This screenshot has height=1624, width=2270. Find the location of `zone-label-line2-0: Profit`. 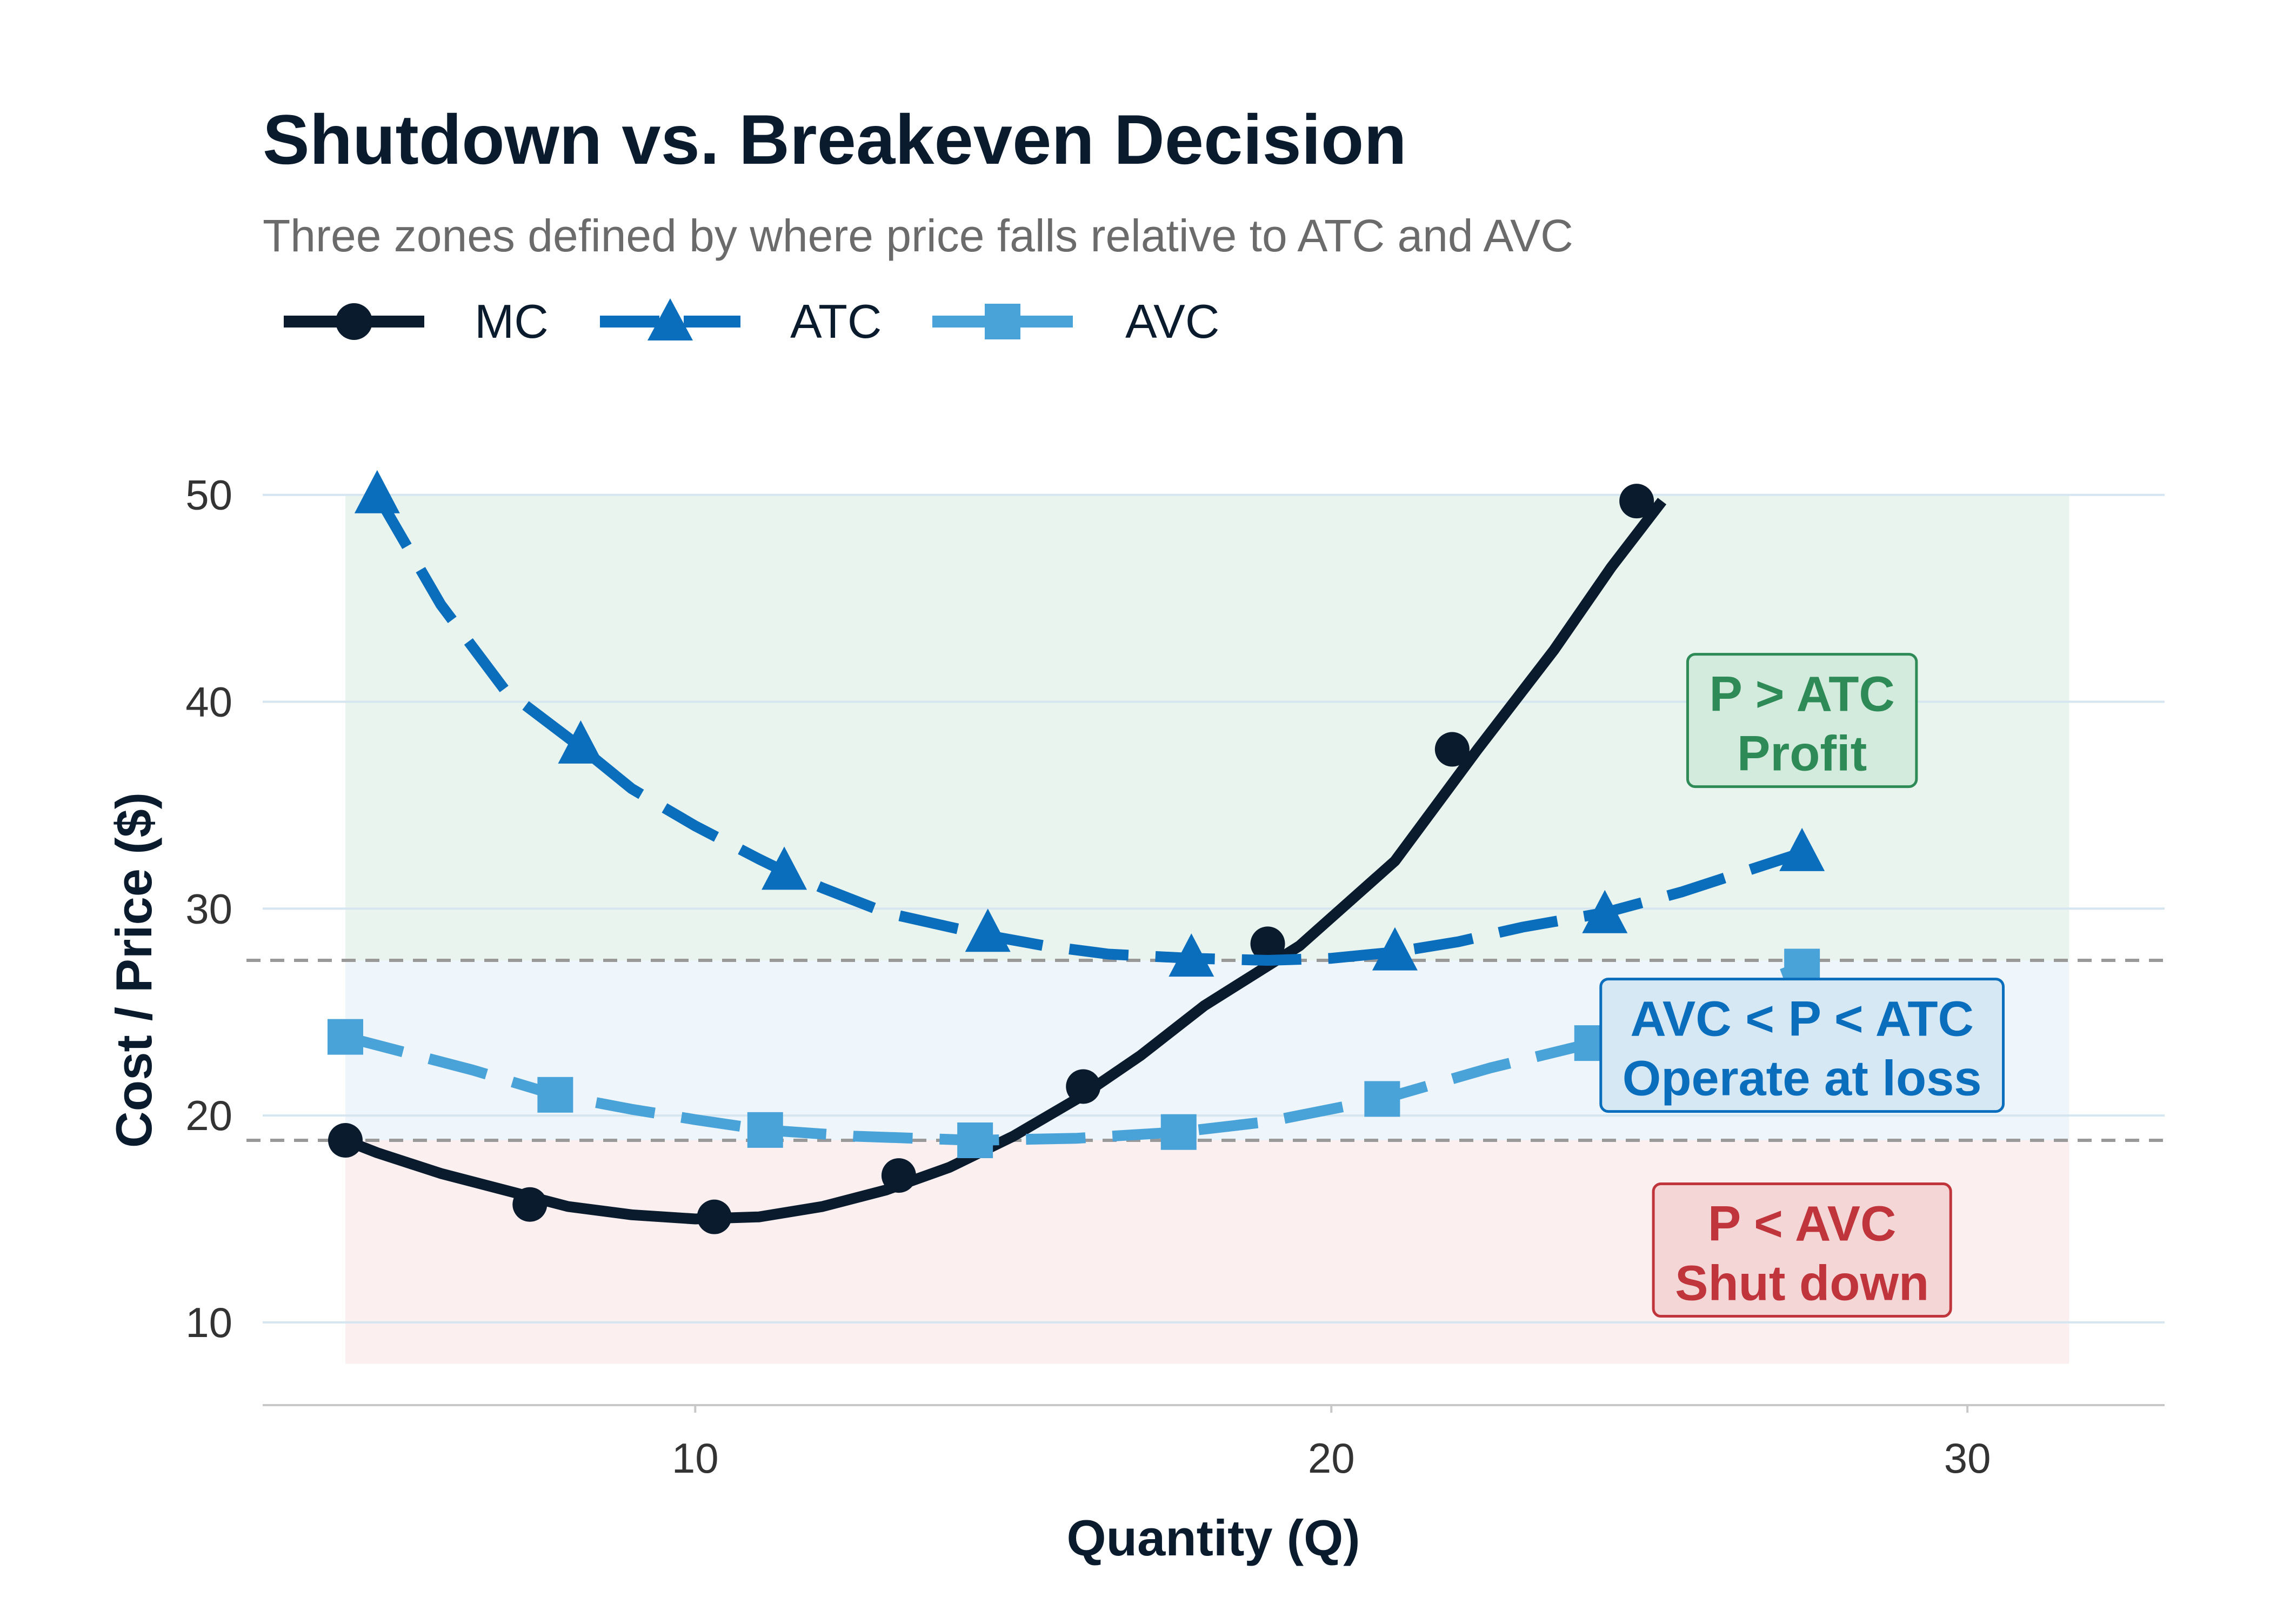

zone-label-line2-0: Profit is located at coordinates (1802, 753).